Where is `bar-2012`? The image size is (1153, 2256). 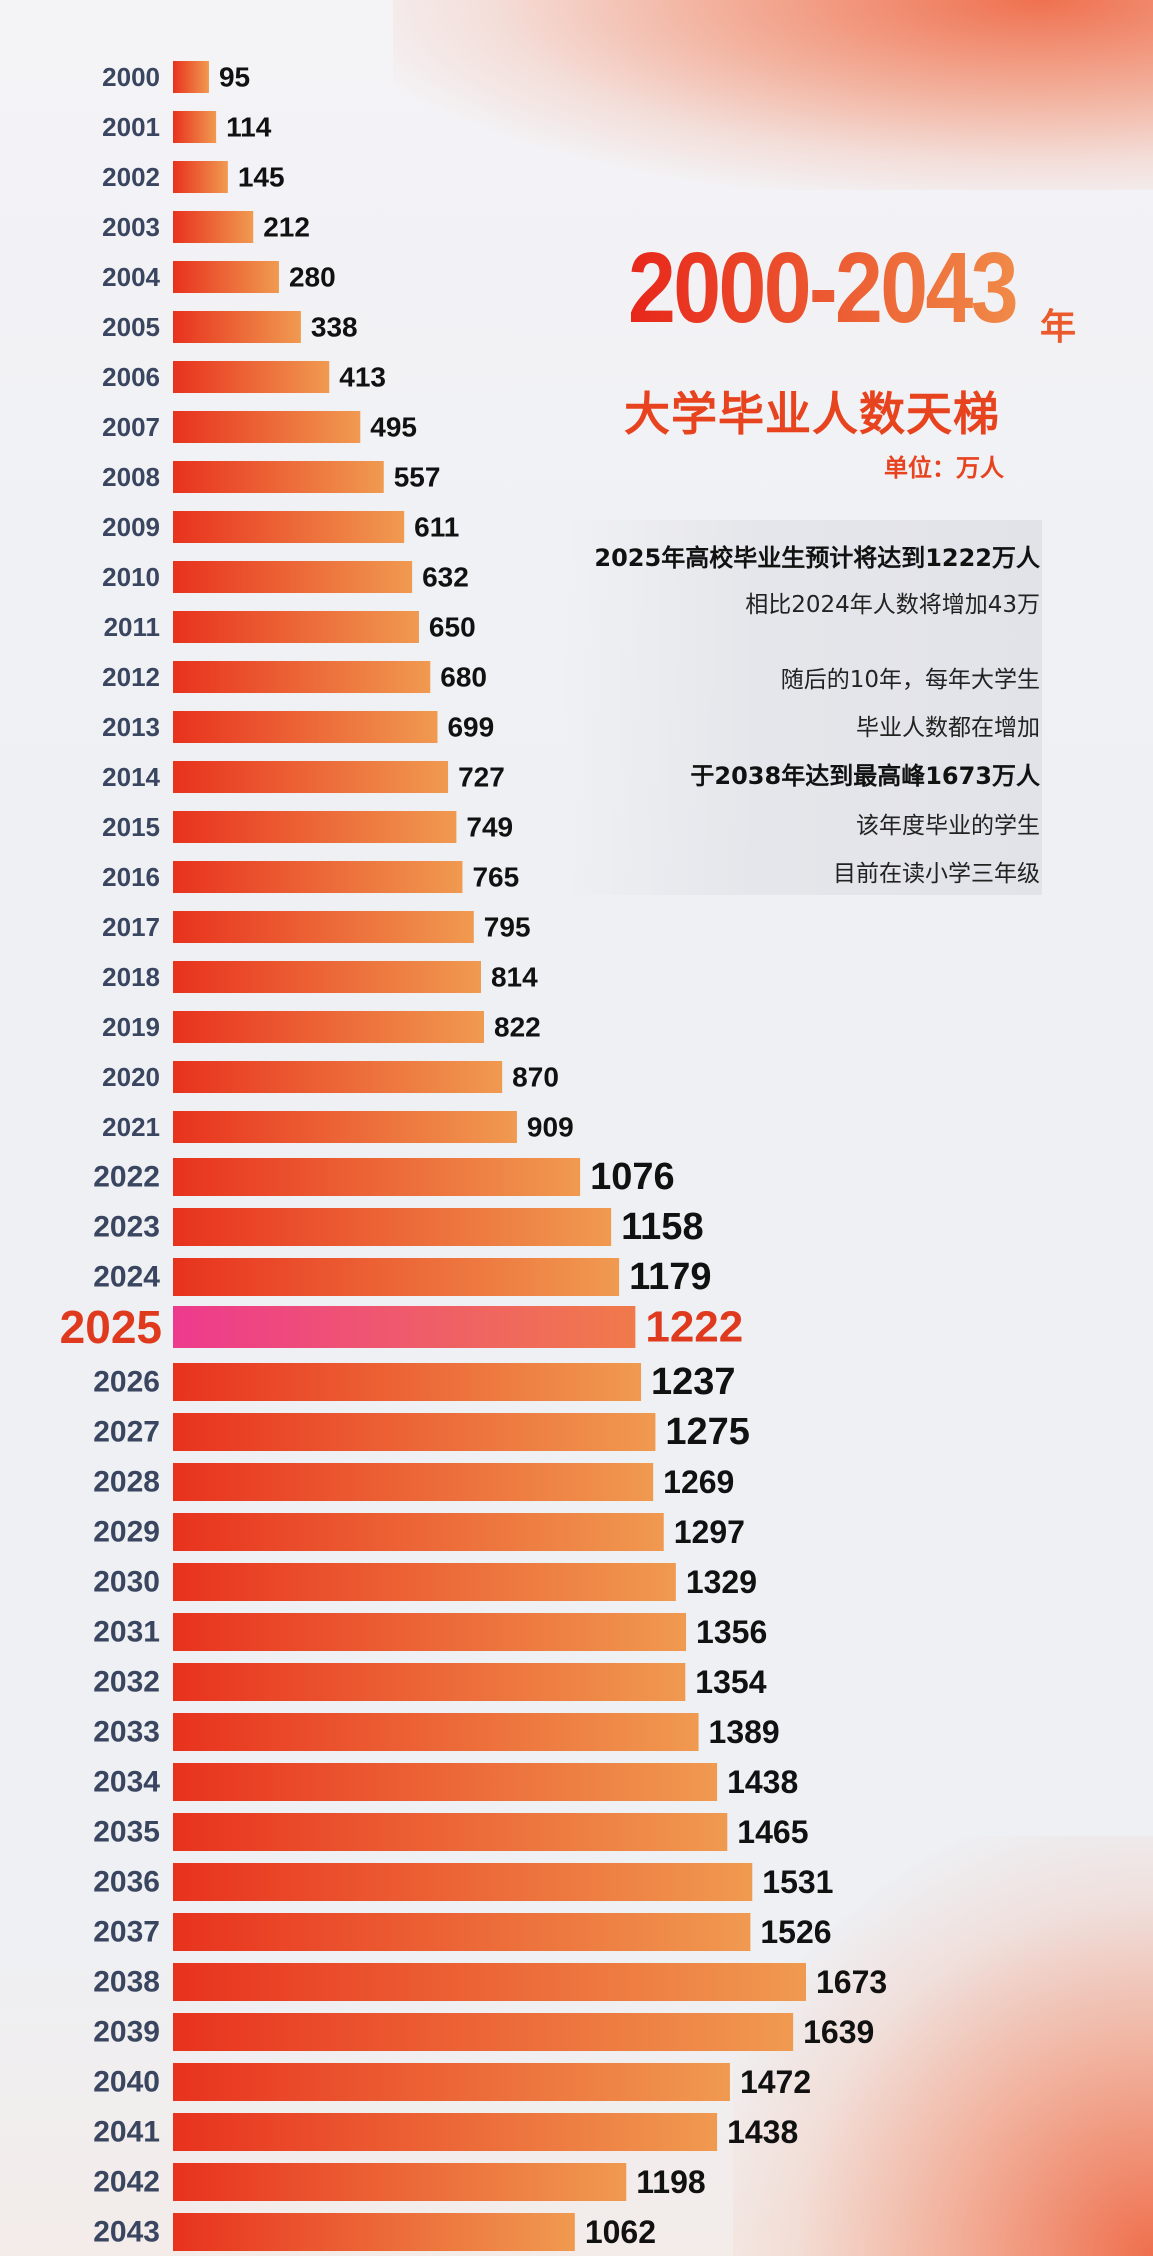
bar-2012 is located at coordinates (302, 677).